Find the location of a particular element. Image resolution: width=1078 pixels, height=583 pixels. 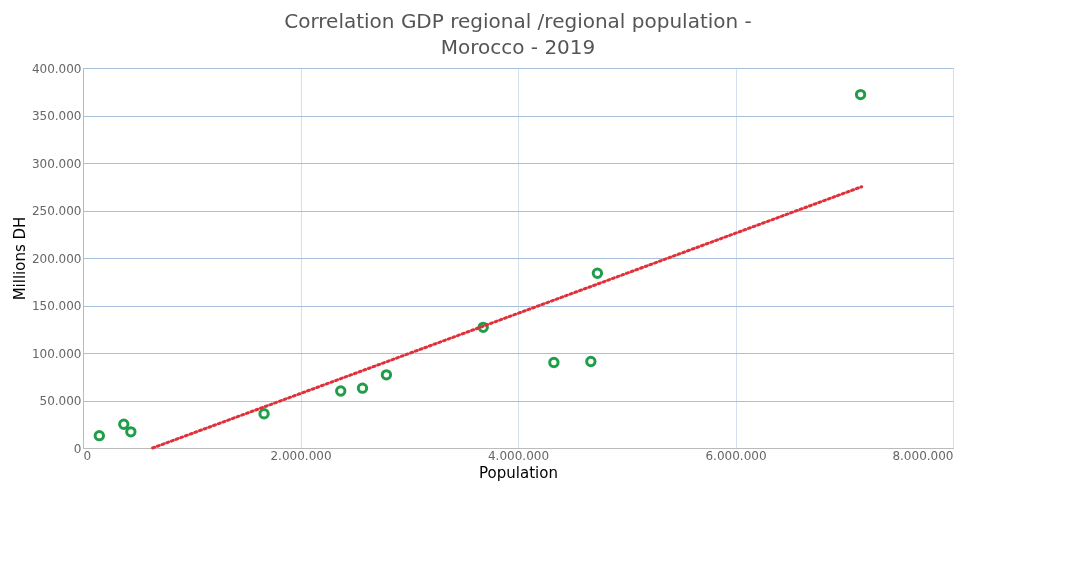

chart-title: Correlation GDP regional /regional population - Morocco - 2019 is located at coordinates (518, 34).